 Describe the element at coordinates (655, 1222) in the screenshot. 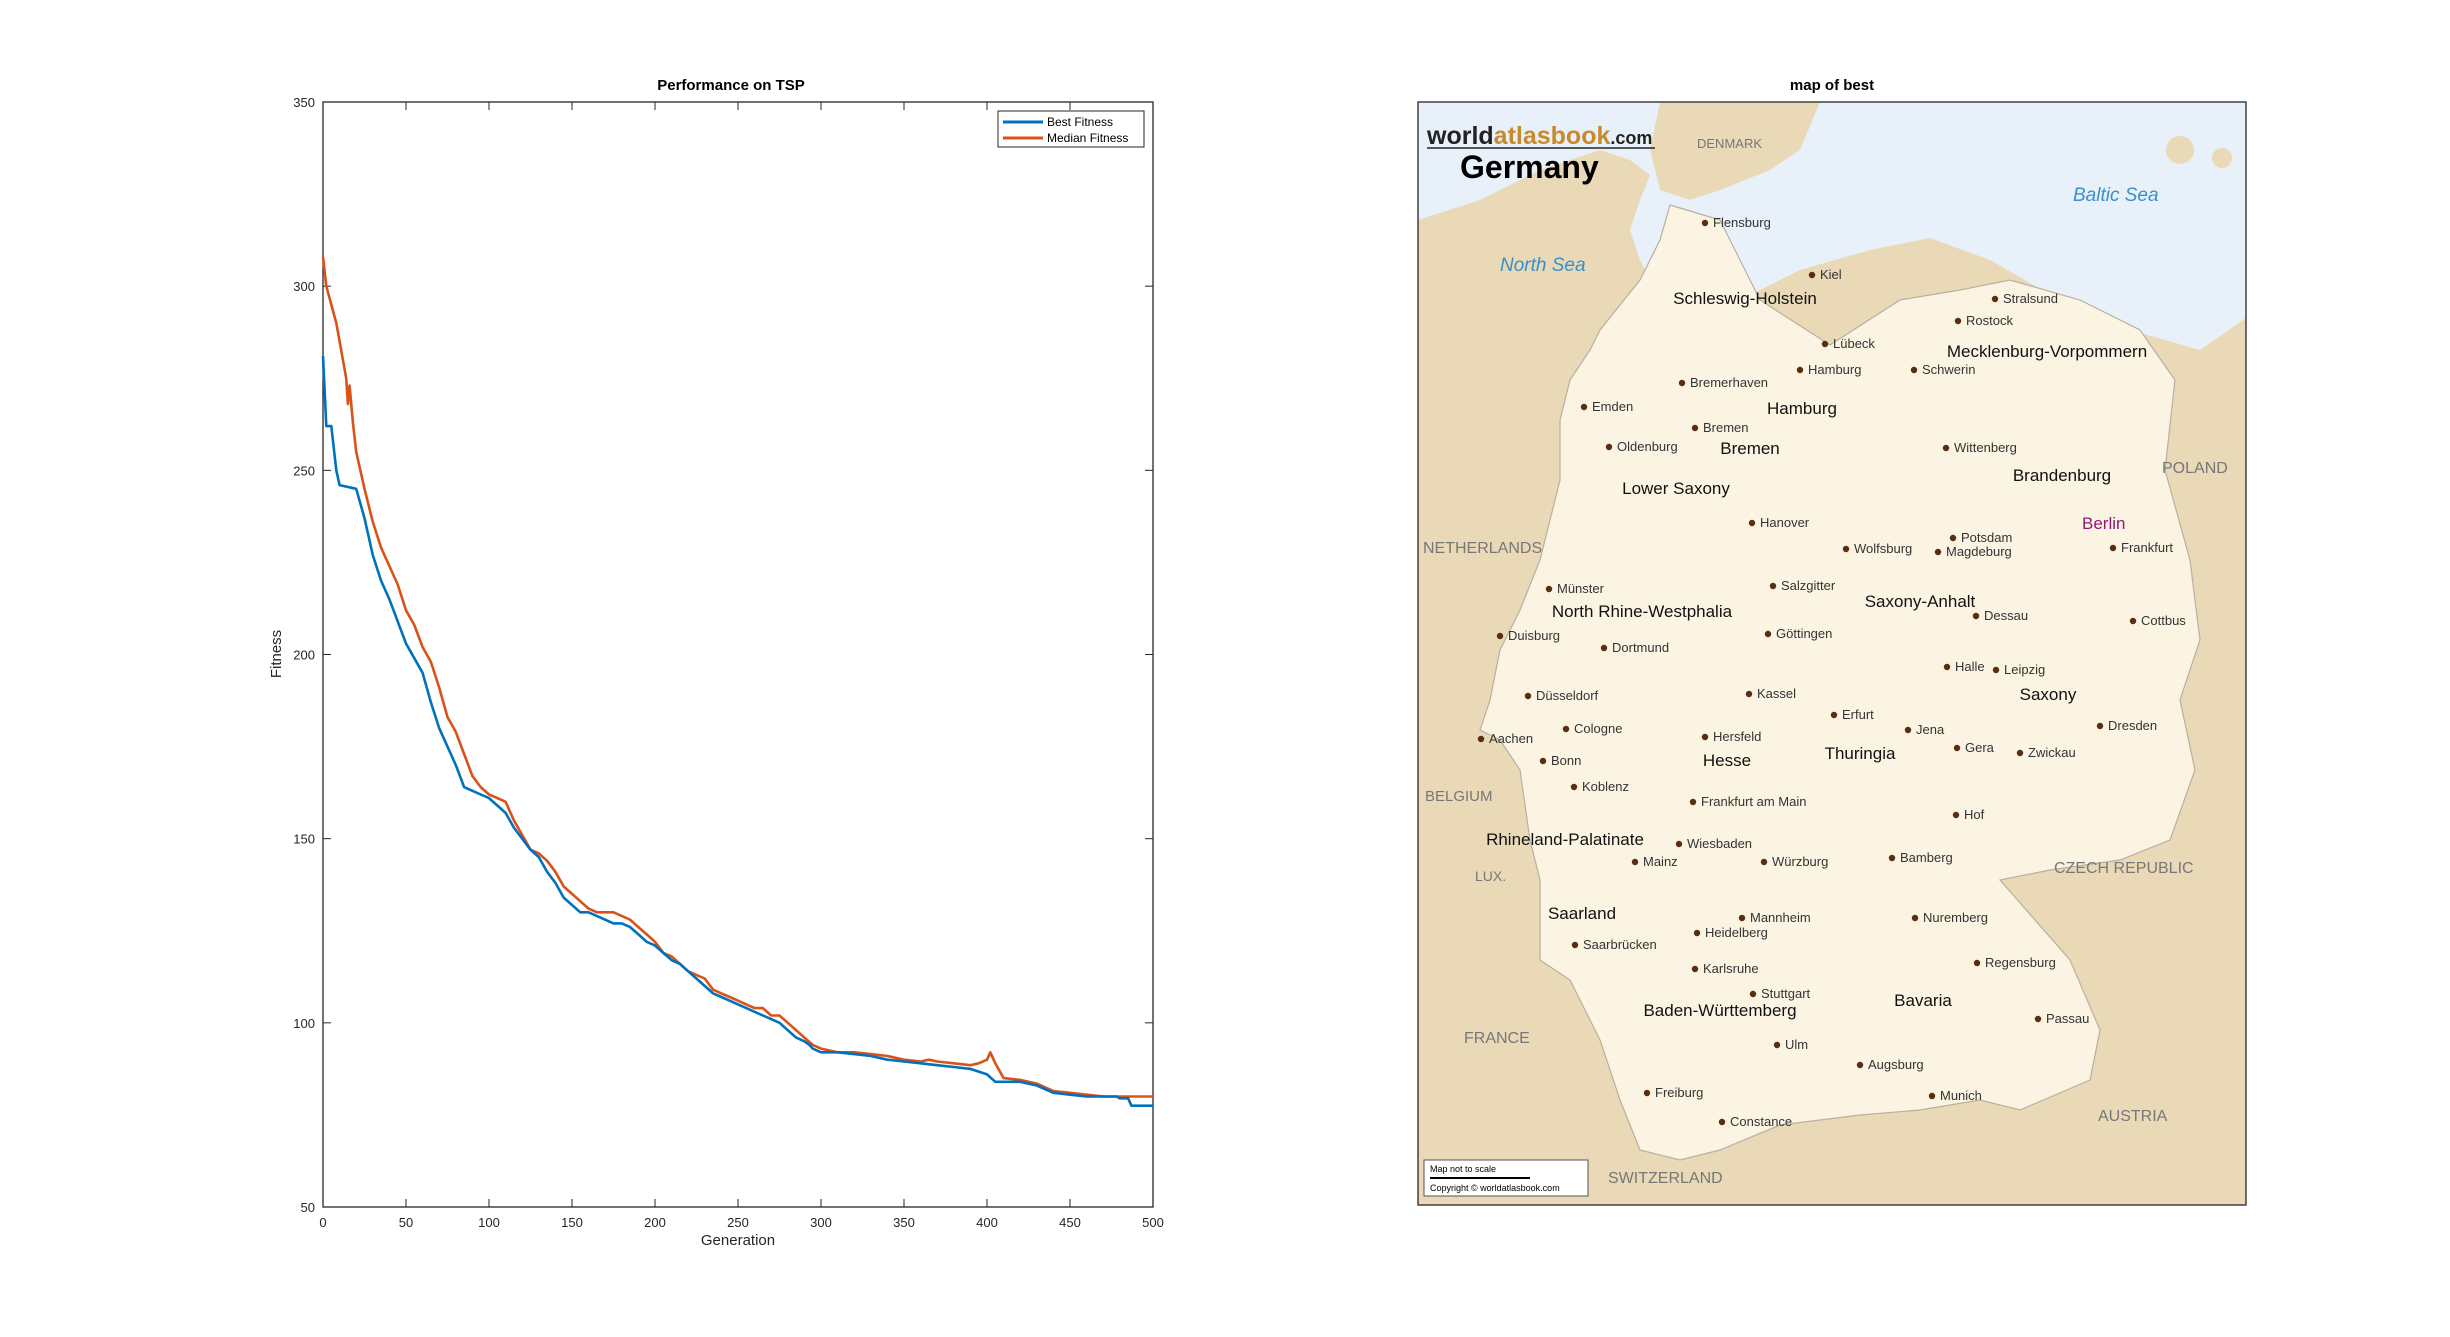

I see `x-tick-label: 200` at that location.